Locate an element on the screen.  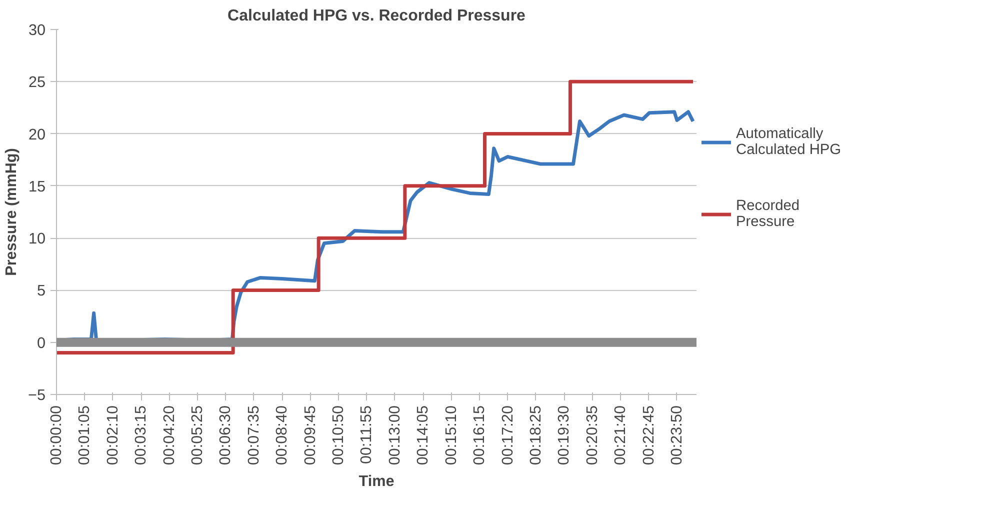
x-axis-title: Time is located at coordinates (376, 481).